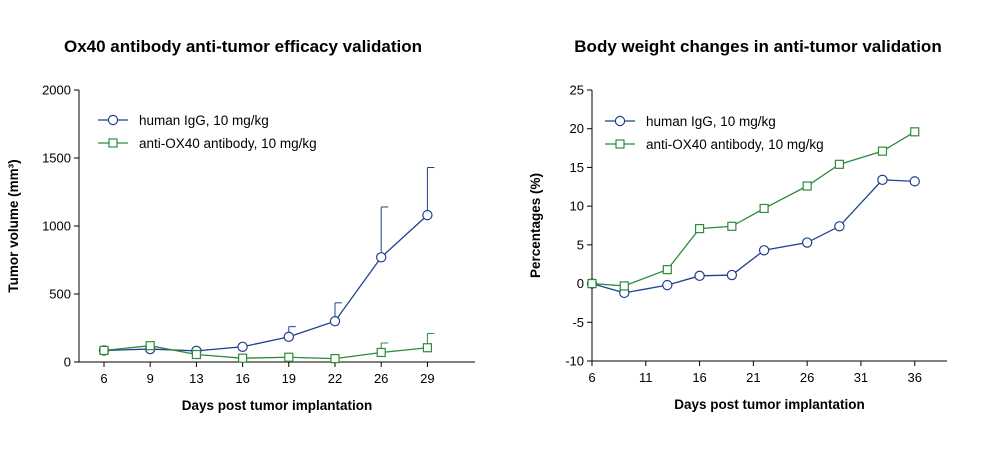  What do you see at coordinates (56, 90) in the screenshot?
I see `y-tick-label: 2000` at bounding box center [56, 90].